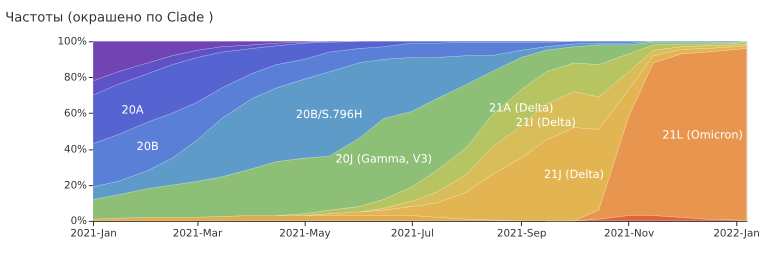 The width and height of the screenshot is (773, 261). What do you see at coordinates (198, 233) in the screenshot?
I see `x-tick-label: 2021-Mar` at bounding box center [198, 233].